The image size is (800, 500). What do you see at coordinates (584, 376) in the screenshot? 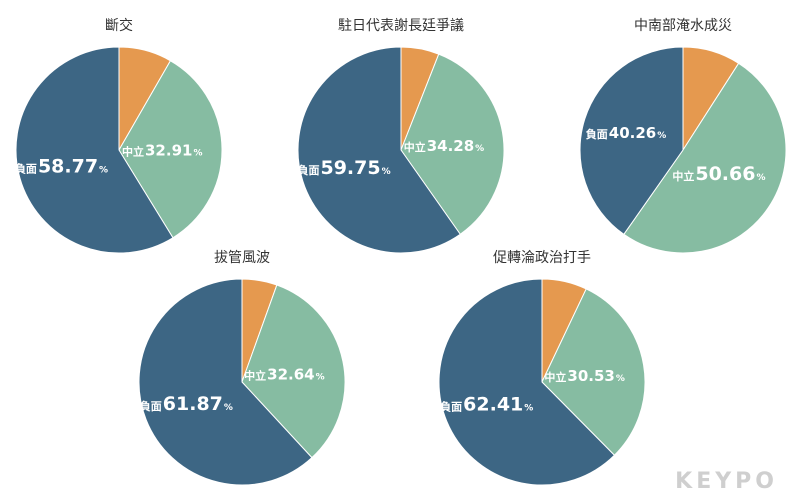
I see `data-label-中立: 中立30.53%` at bounding box center [584, 376].